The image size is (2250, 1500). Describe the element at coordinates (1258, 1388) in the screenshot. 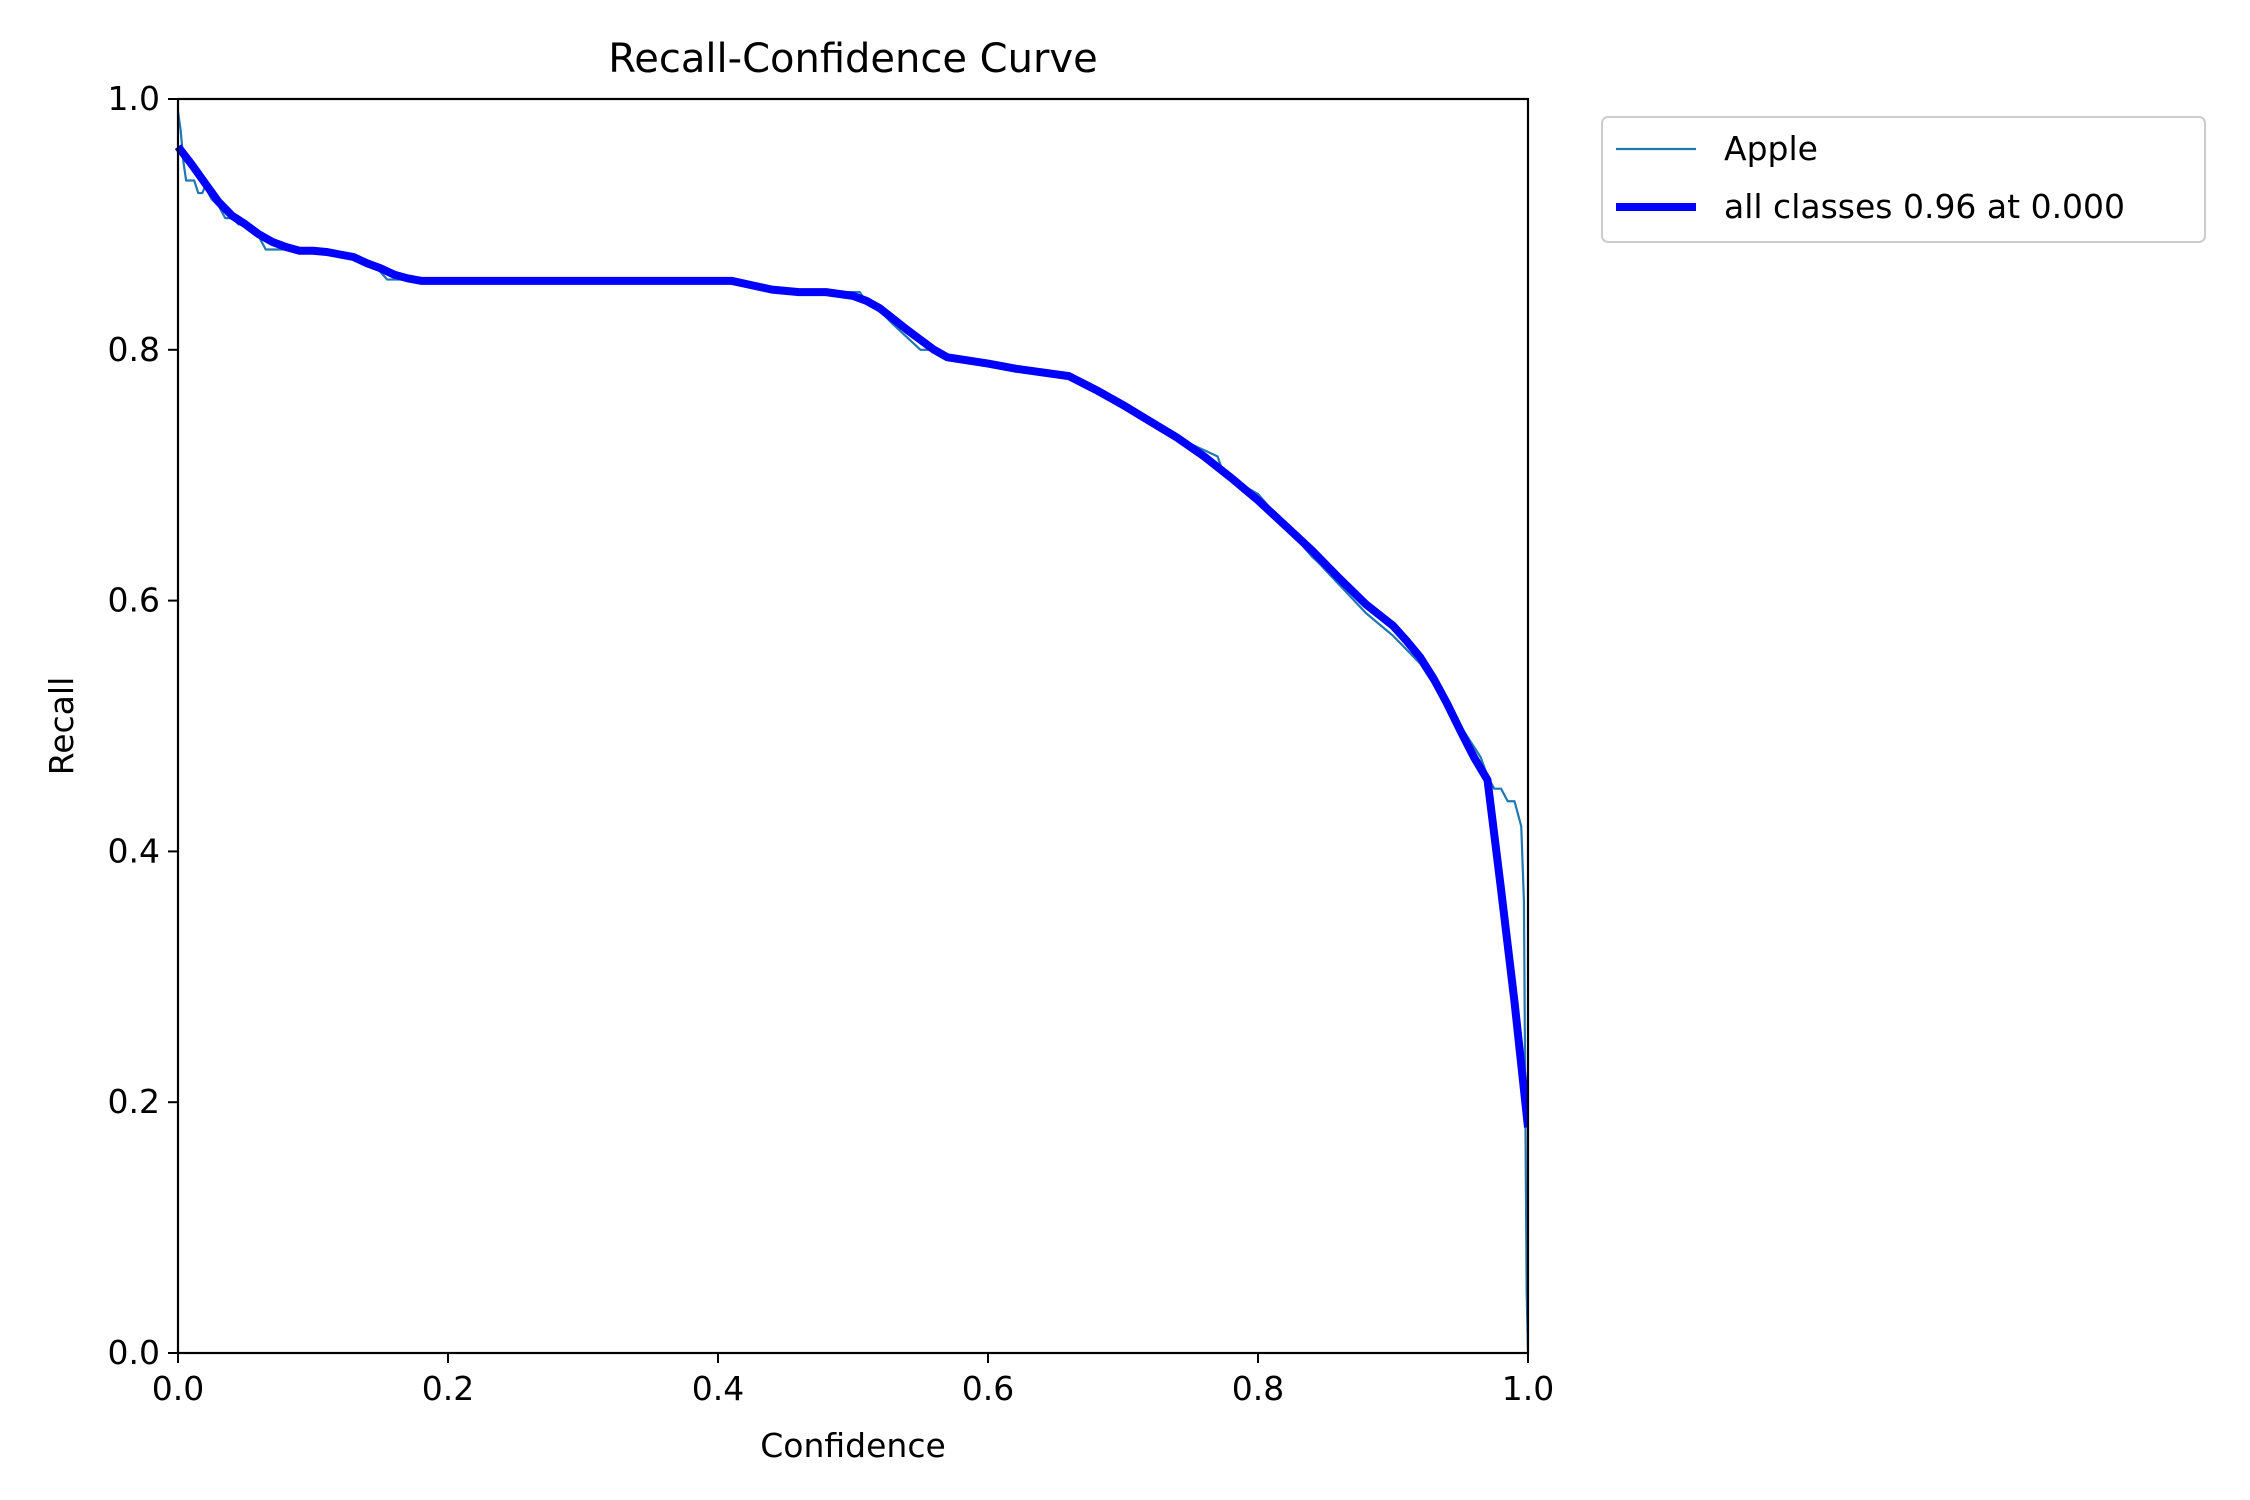

I see `x-tick-label: 0.8` at that location.